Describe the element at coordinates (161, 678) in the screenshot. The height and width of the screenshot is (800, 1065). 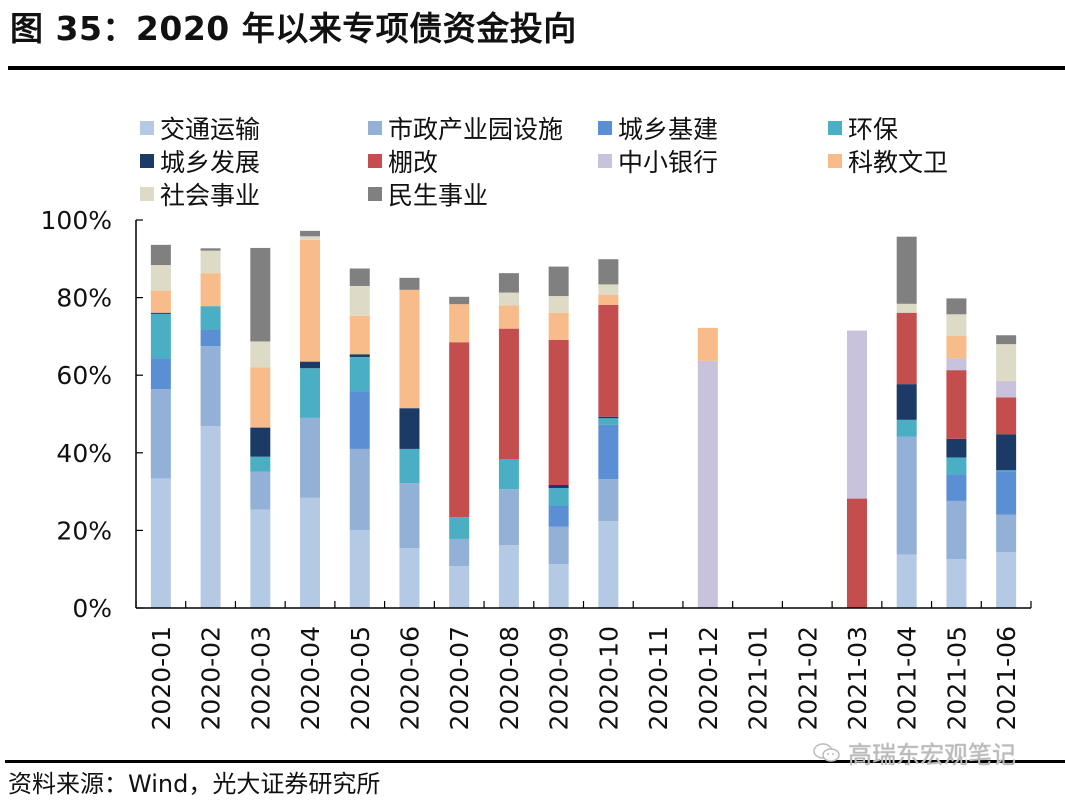
I see `x-tick-label: 2020-01` at that location.